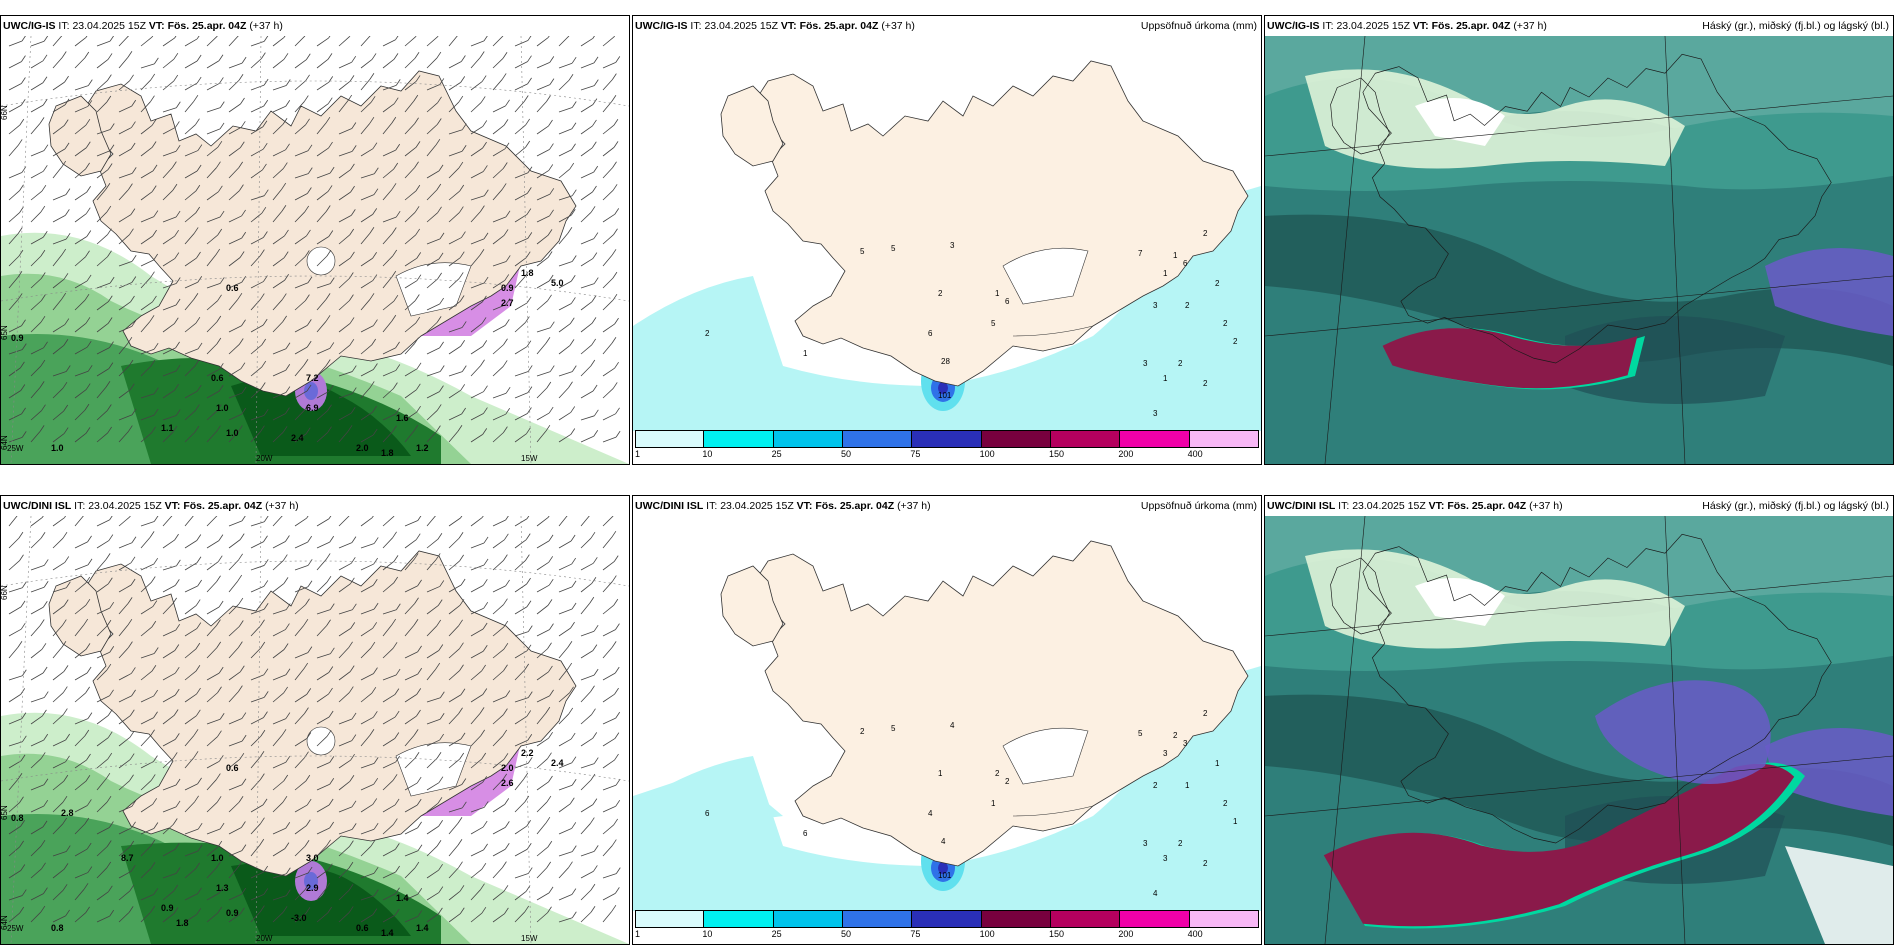  I want to click on map-area: 5 4 2 1 2 1 2 4 4 101 6 6 3 5 3 2 1 2 2 2 4 3 1 2 1 2 3, so click(947, 730).